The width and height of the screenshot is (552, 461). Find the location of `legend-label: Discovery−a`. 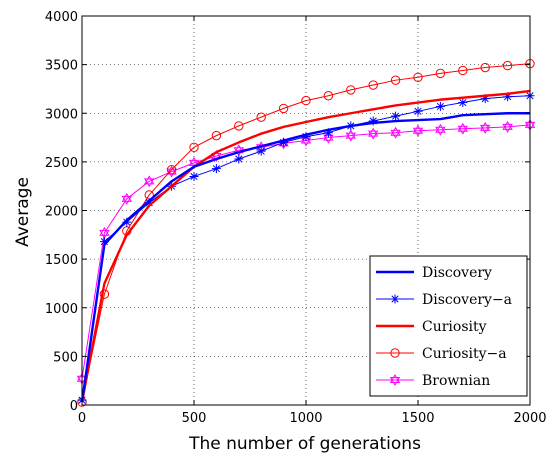

legend-label: Discovery−a is located at coordinates (467, 300).